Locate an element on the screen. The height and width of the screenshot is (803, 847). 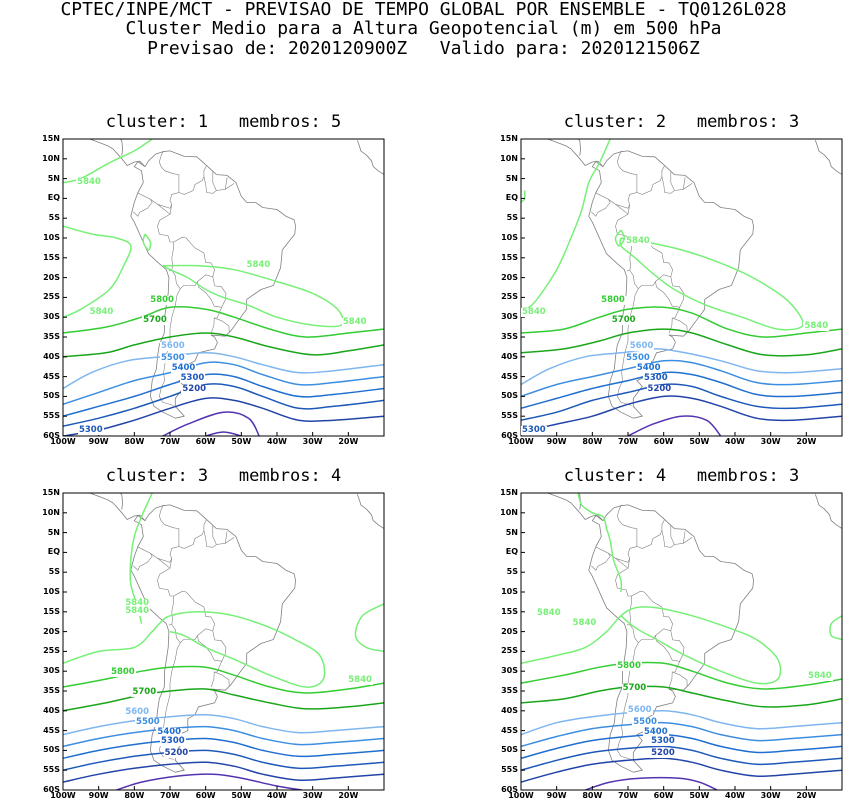
africa-coastline is located at coordinates (370, 158).